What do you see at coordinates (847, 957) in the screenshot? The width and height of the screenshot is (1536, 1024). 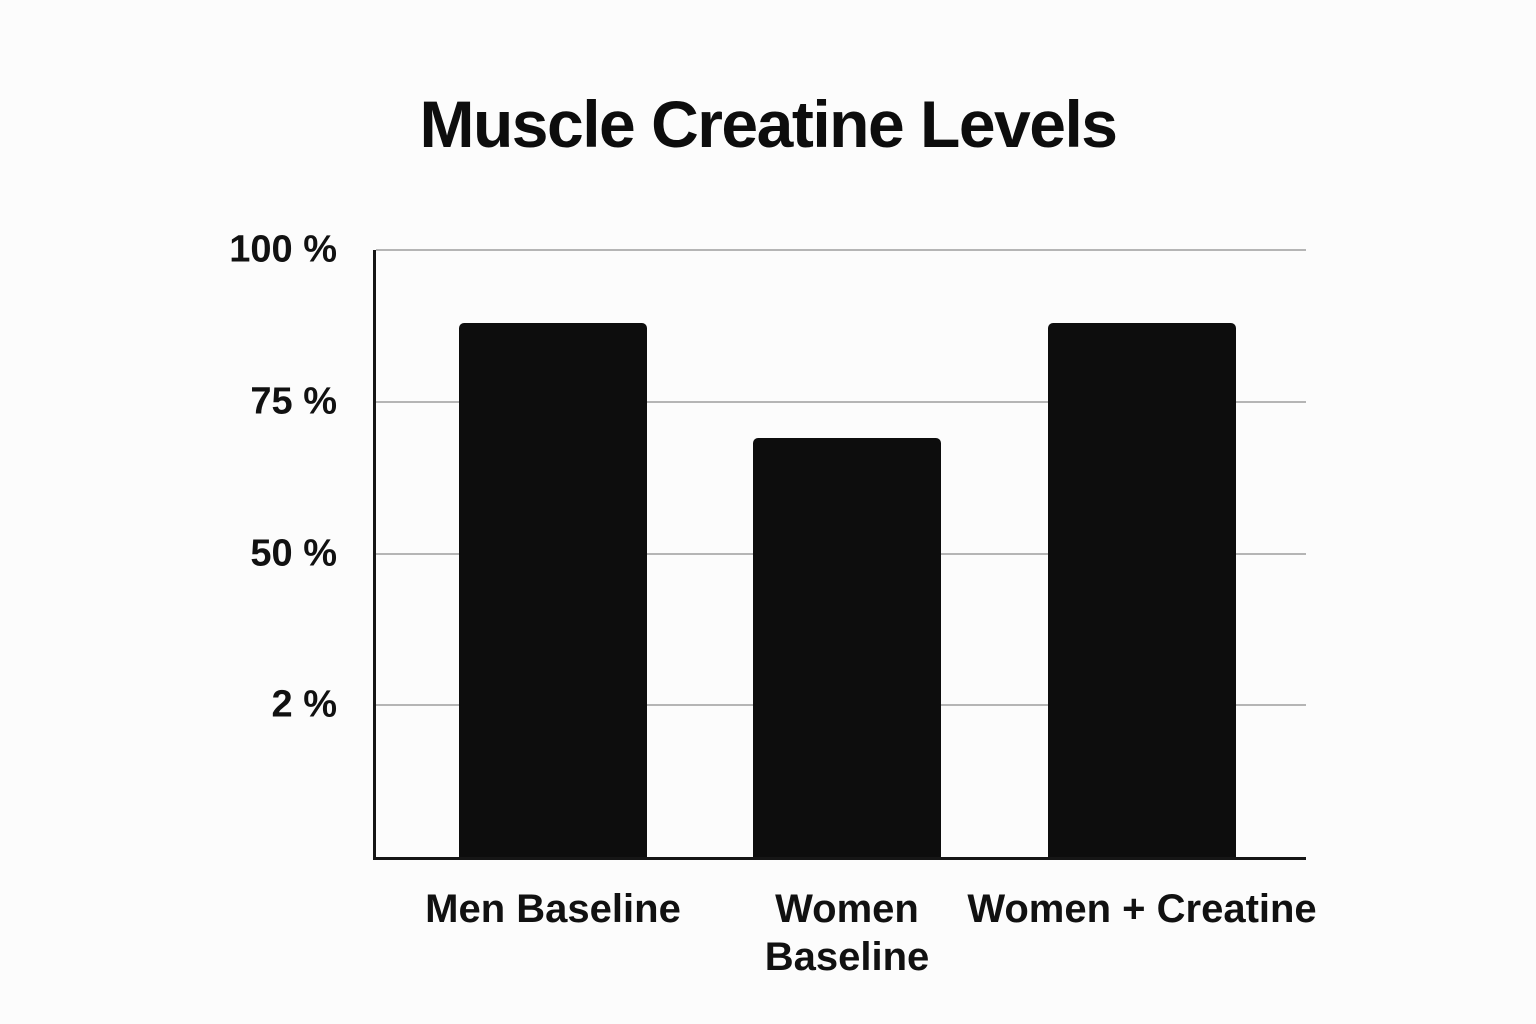 I see `x-label-line: Baseline` at bounding box center [847, 957].